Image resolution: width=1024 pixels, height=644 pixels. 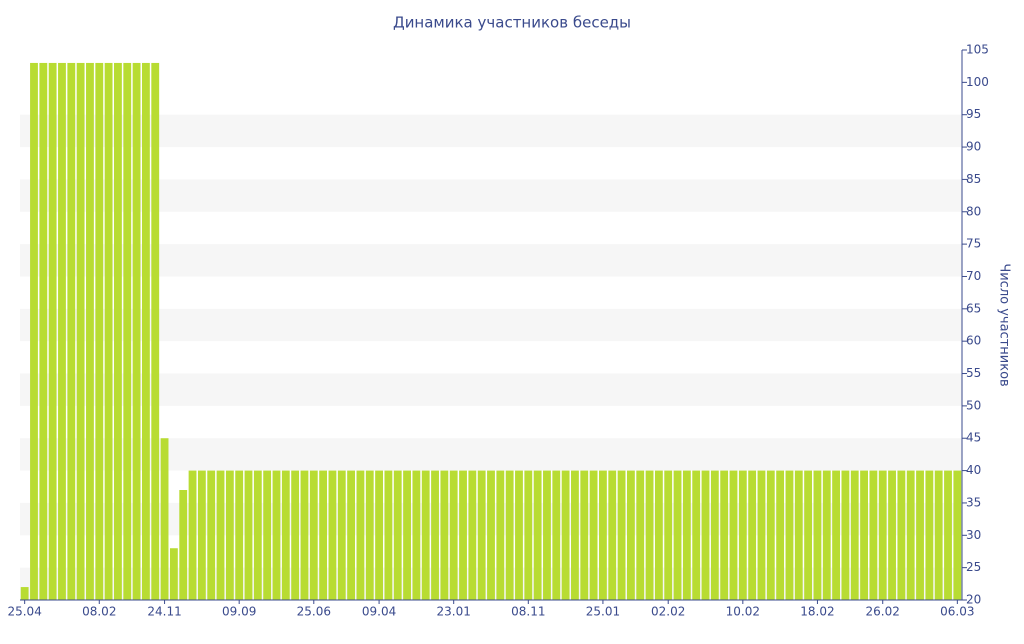 What do you see at coordinates (668, 612) in the screenshot?
I see `x-tick-label: 02.02` at bounding box center [668, 612].